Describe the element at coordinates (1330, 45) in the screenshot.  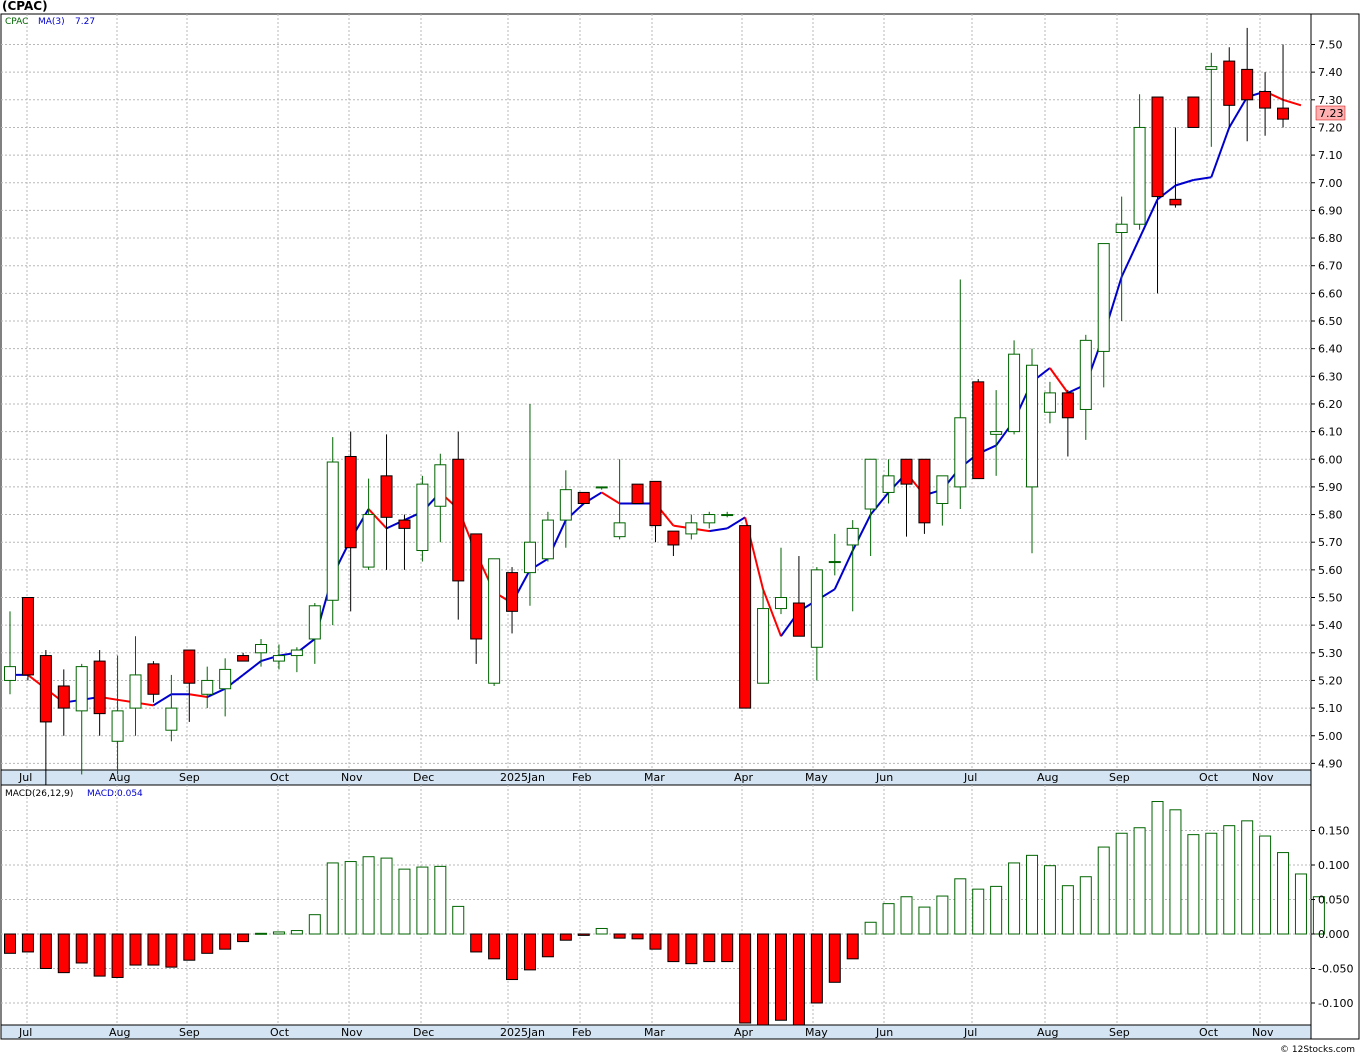
I see `price-y-tick-label: 7.50` at that location.